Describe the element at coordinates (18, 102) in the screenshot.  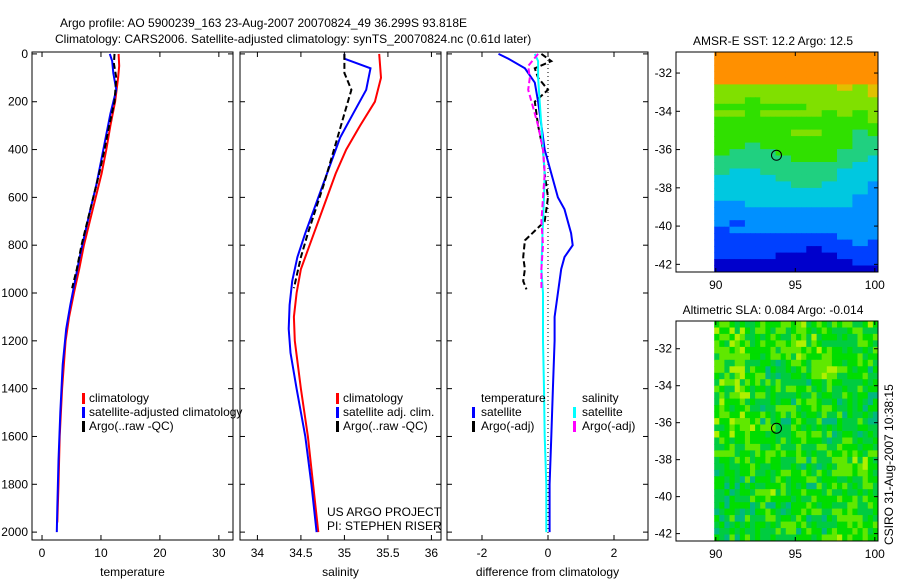
I see `y-tick-label: 200` at that location.